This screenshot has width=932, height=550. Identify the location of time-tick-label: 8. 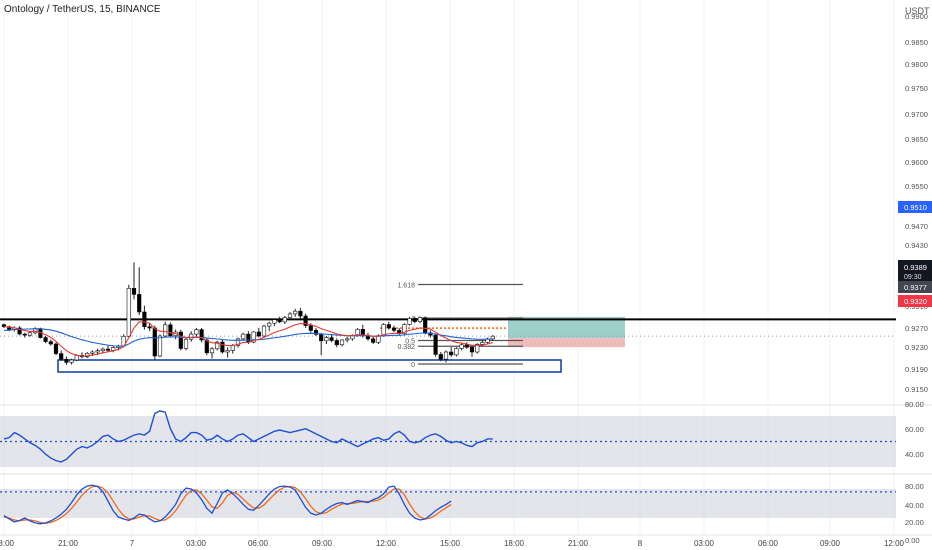
(640, 543).